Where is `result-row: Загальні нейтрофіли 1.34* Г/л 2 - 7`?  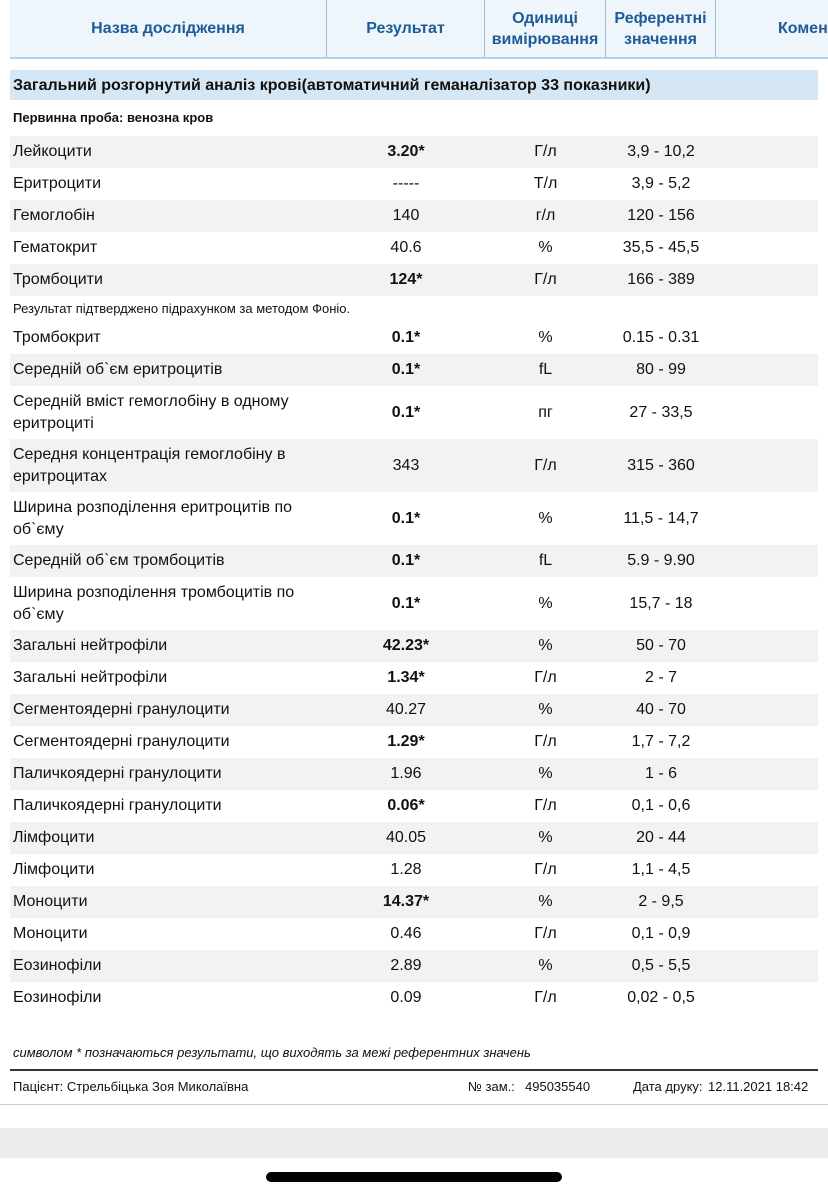
result-row: Загальні нейтрофіли 1.34* Г/л 2 - 7 is located at coordinates (414, 678).